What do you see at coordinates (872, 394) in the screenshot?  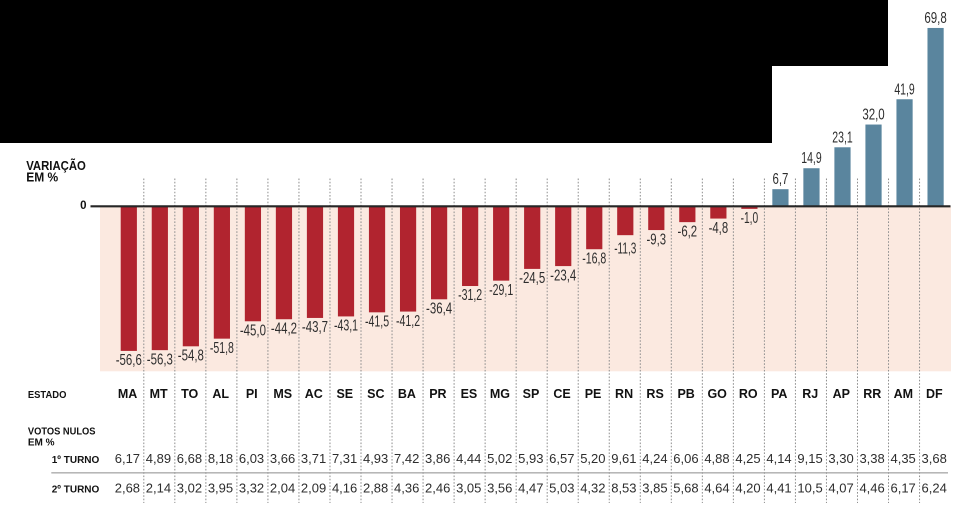 I see `svg-text: RR` at bounding box center [872, 394].